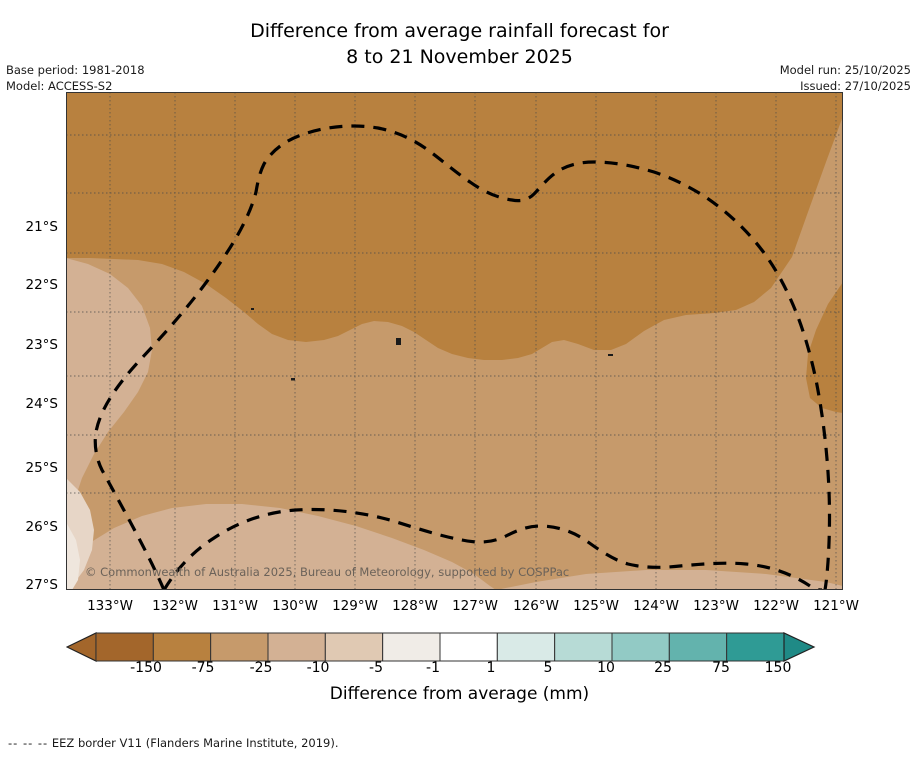  I want to click on colorbar-svg, so click(440, 647).